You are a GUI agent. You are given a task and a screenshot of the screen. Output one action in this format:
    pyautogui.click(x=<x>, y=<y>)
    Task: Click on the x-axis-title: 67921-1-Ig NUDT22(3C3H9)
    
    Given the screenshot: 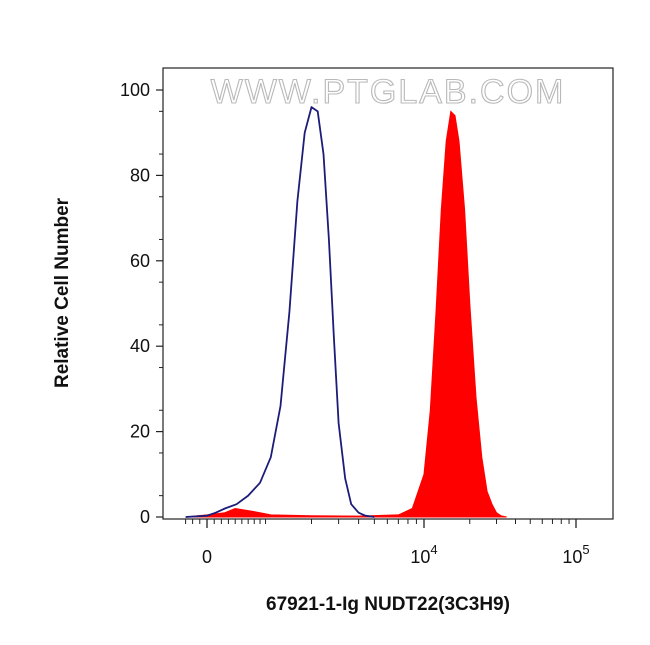 What is the action you would take?
    pyautogui.click(x=388, y=604)
    